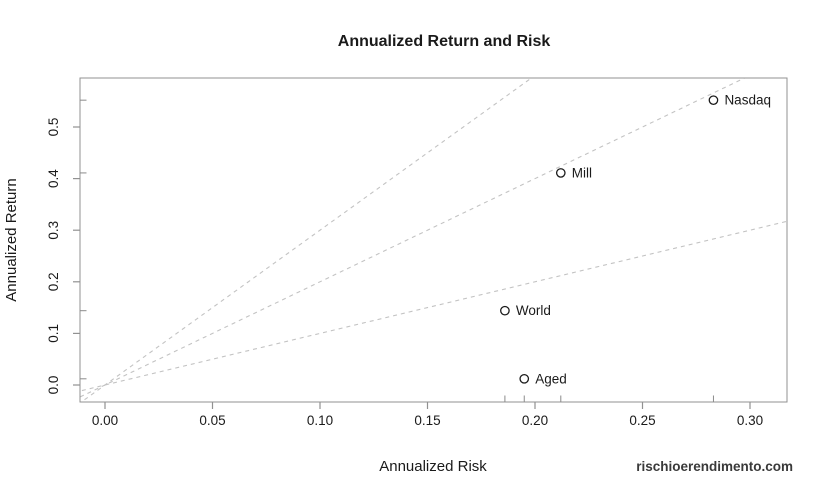 This screenshot has width=825, height=500. What do you see at coordinates (53, 230) in the screenshot?
I see `y-axis-tick-label: 0.3` at bounding box center [53, 230].